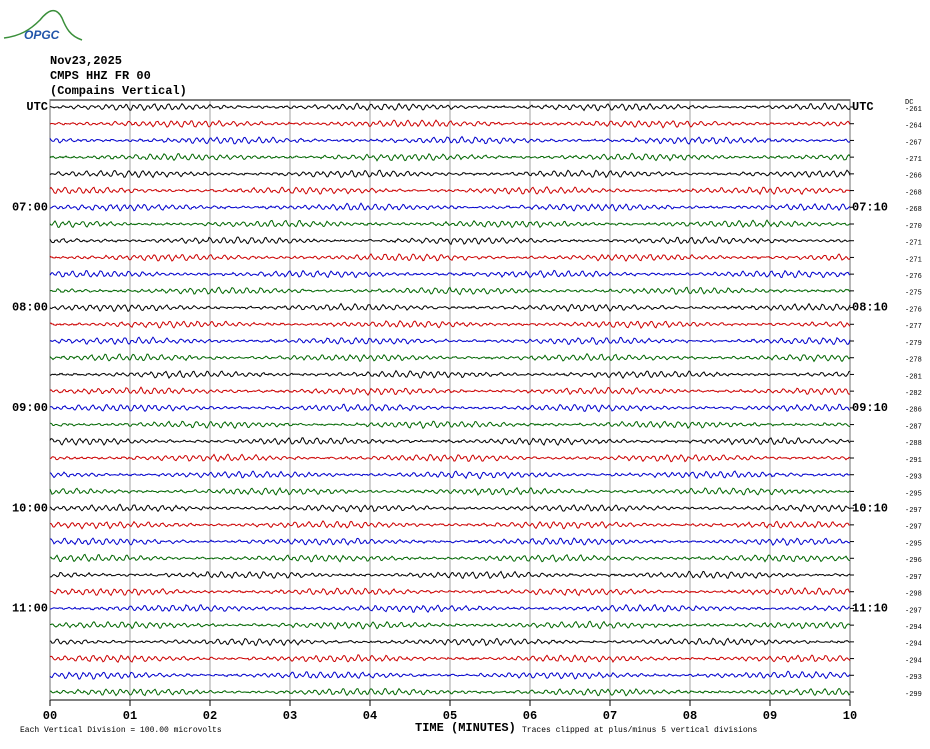 Image resolution: width=930 pixels, height=749 pixels. Describe the element at coordinates (870, 609) in the screenshot. I see `time-label-right: 11:10` at that location.